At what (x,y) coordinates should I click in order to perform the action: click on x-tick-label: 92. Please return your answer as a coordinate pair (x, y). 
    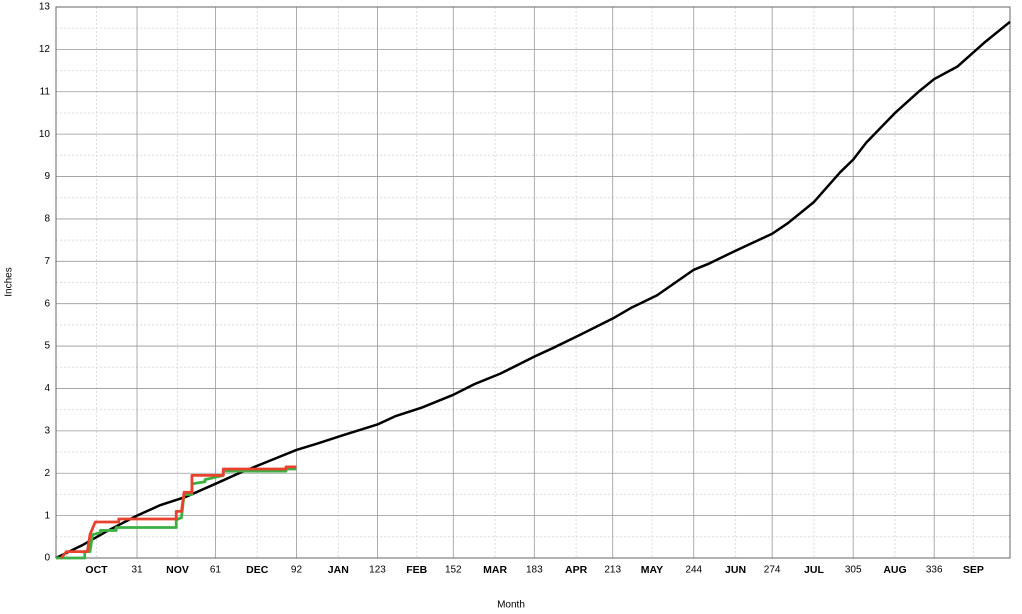
    Looking at the image, I should click on (297, 570).